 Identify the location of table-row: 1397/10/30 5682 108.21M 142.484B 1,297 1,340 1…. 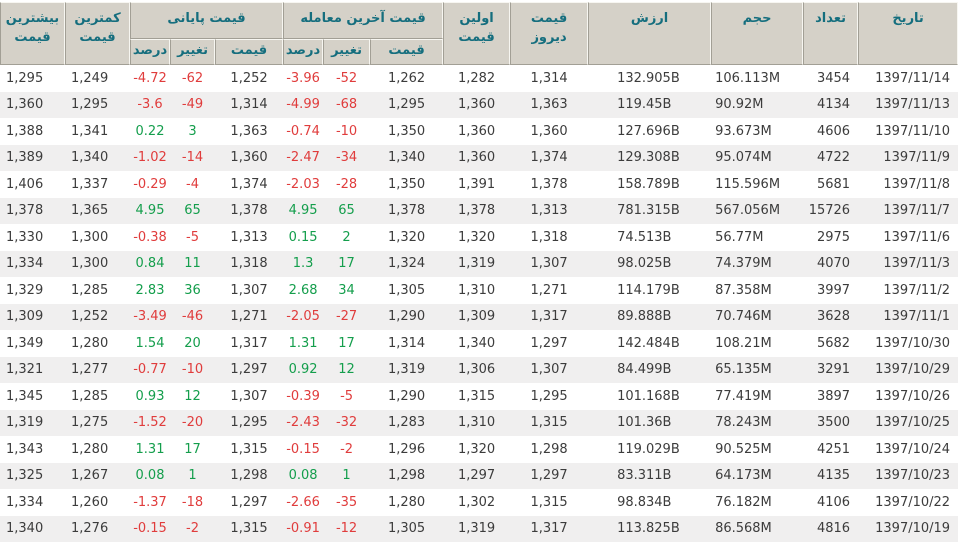
(479, 343).